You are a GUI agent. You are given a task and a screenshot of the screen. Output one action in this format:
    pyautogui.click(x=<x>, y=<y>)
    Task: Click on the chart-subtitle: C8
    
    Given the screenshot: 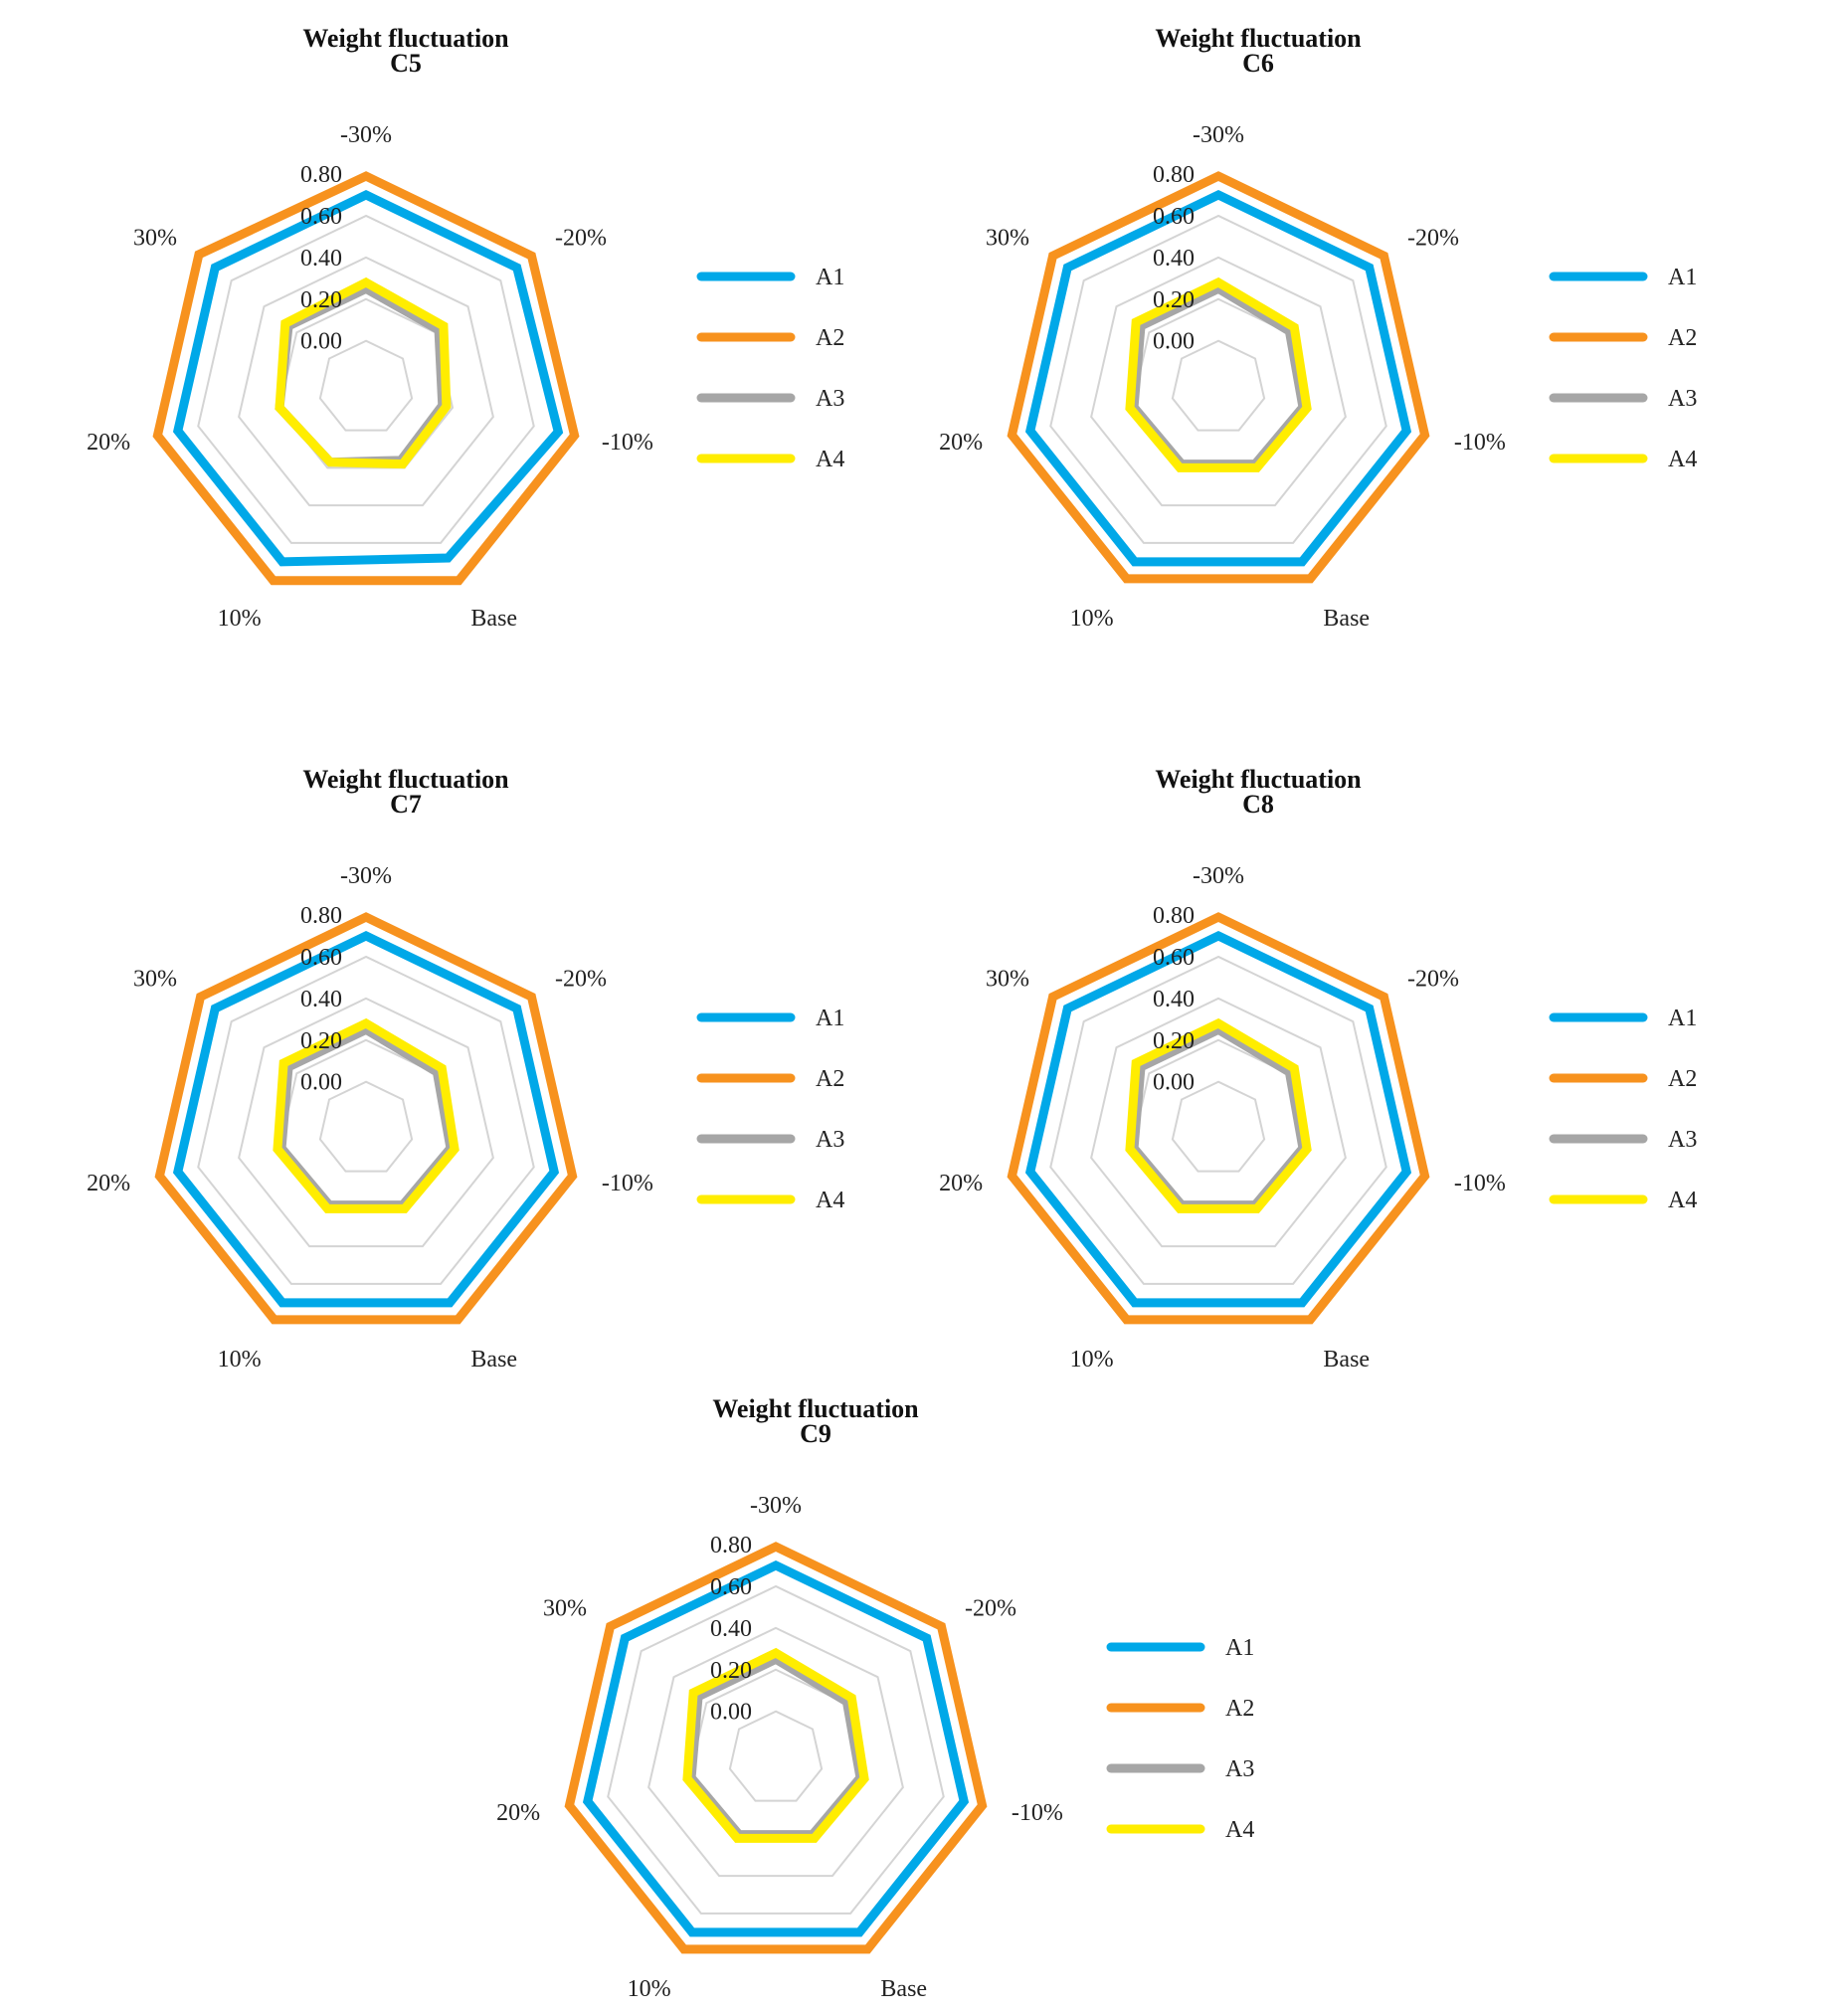 What is the action you would take?
    pyautogui.click(x=1258, y=805)
    